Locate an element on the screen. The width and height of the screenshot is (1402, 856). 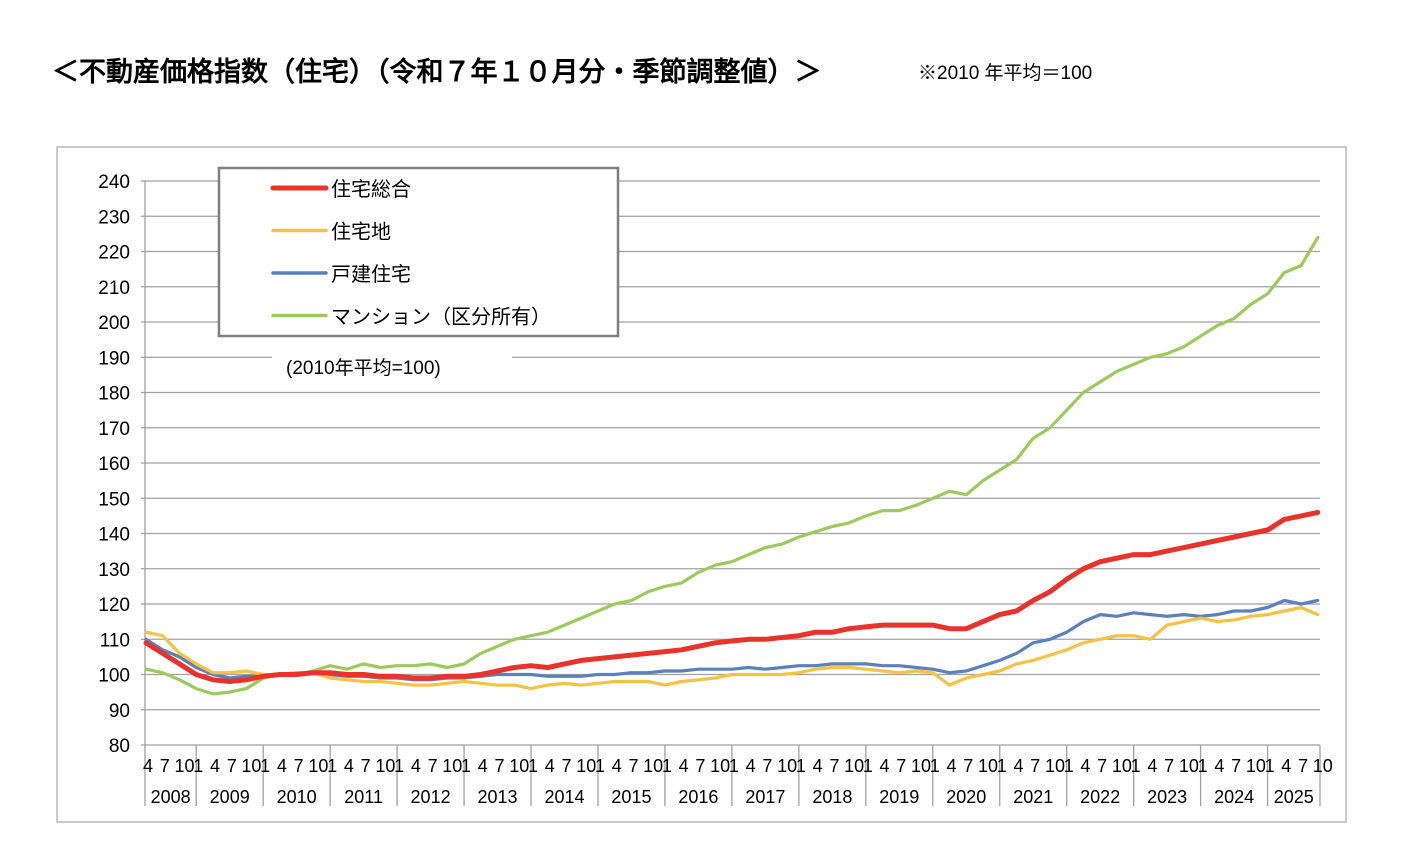
legend-box is located at coordinates (418, 252).